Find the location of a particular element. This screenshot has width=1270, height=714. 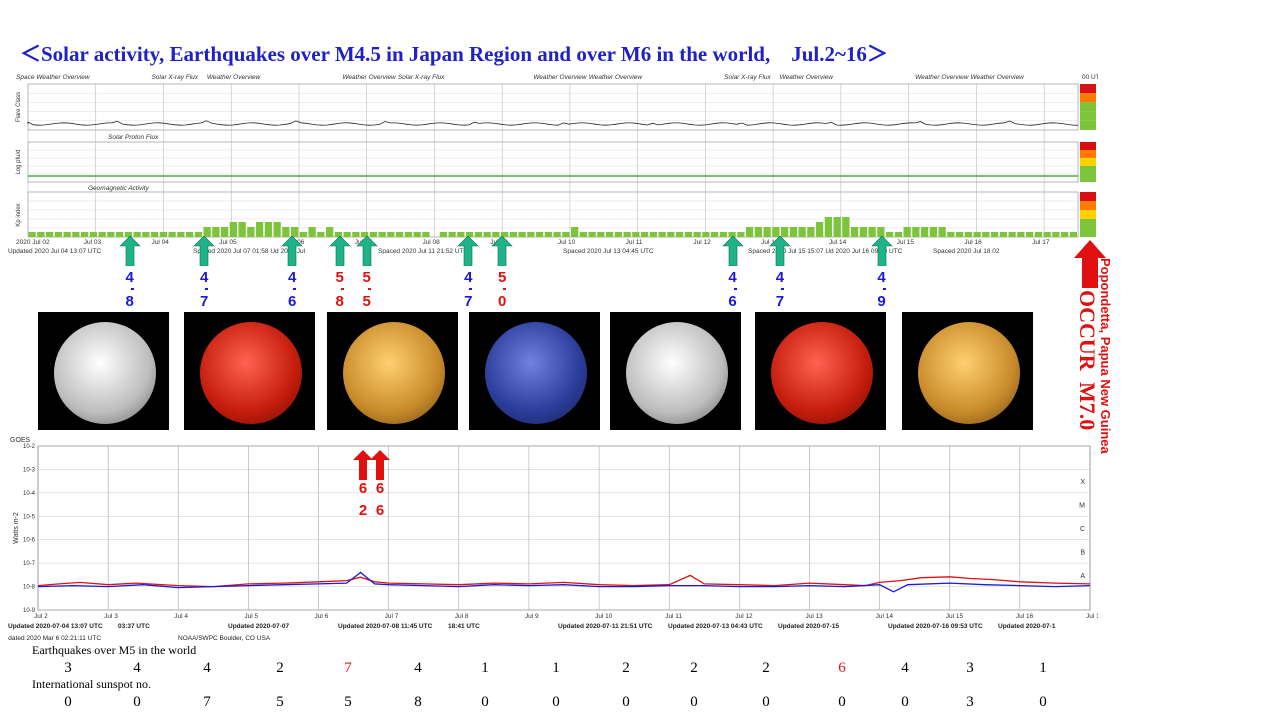

xray-flux-line is located at coordinates (553, 123).